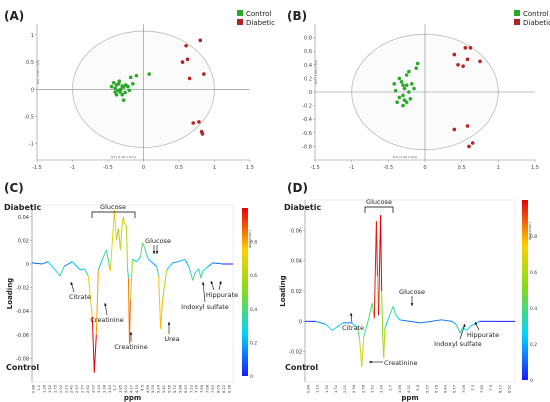 The image size is (550, 402). I want to click on x-tick-label: 1.1, so click(39, 388).